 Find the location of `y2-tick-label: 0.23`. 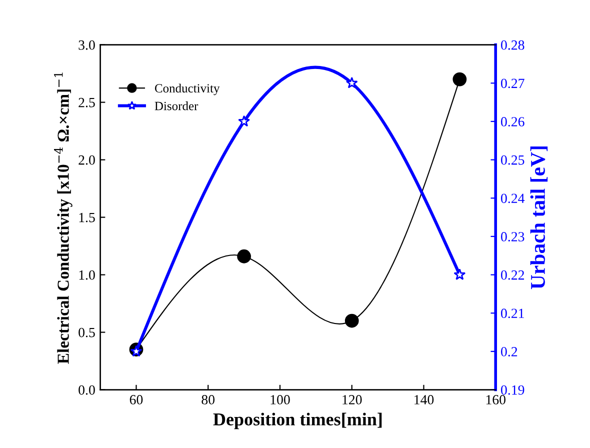

y2-tick-label: 0.23 is located at coordinates (512, 237).